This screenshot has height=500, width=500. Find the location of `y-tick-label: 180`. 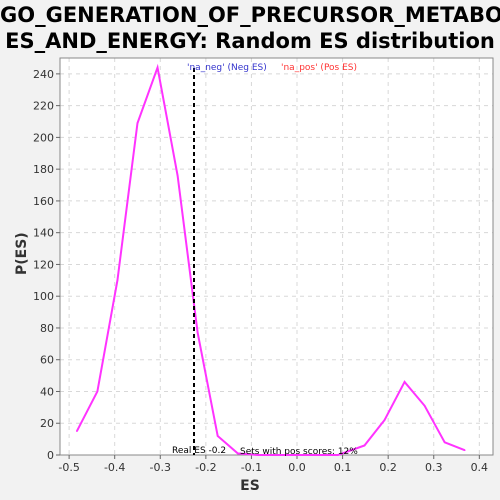

y-tick-label: 180 is located at coordinates (43, 169).